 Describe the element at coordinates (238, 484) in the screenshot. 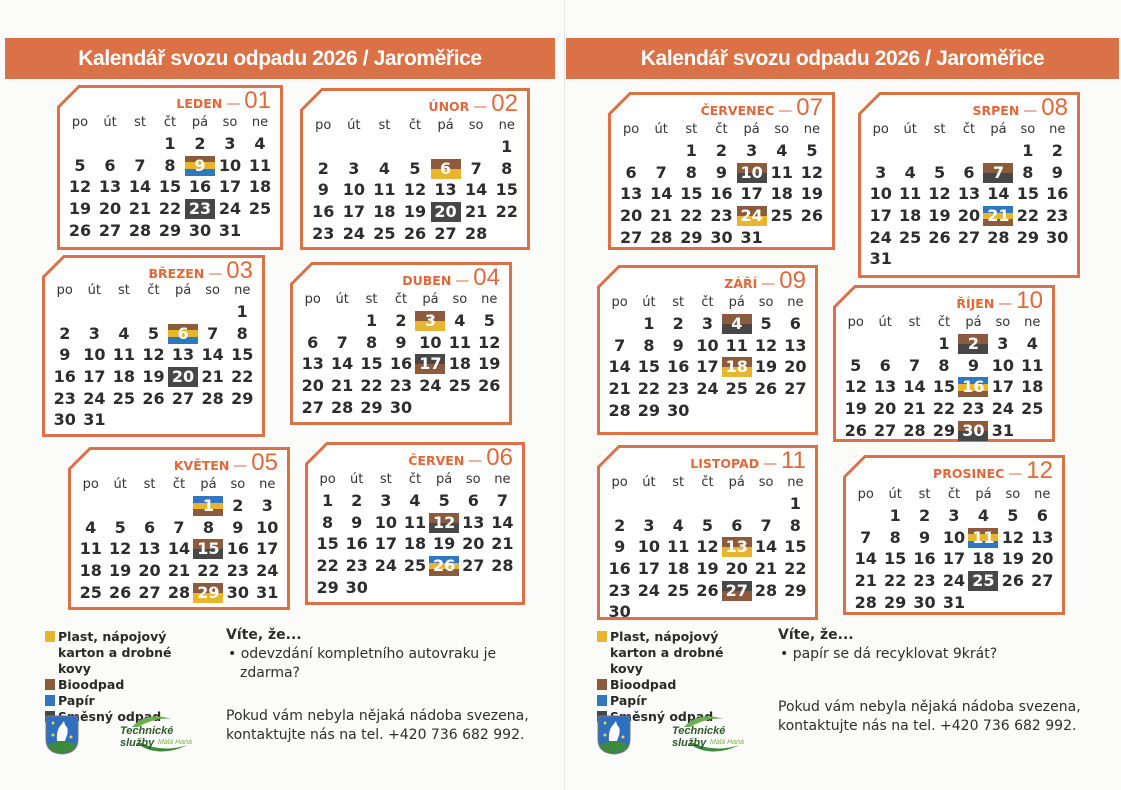

I see `weekday-label: so` at that location.